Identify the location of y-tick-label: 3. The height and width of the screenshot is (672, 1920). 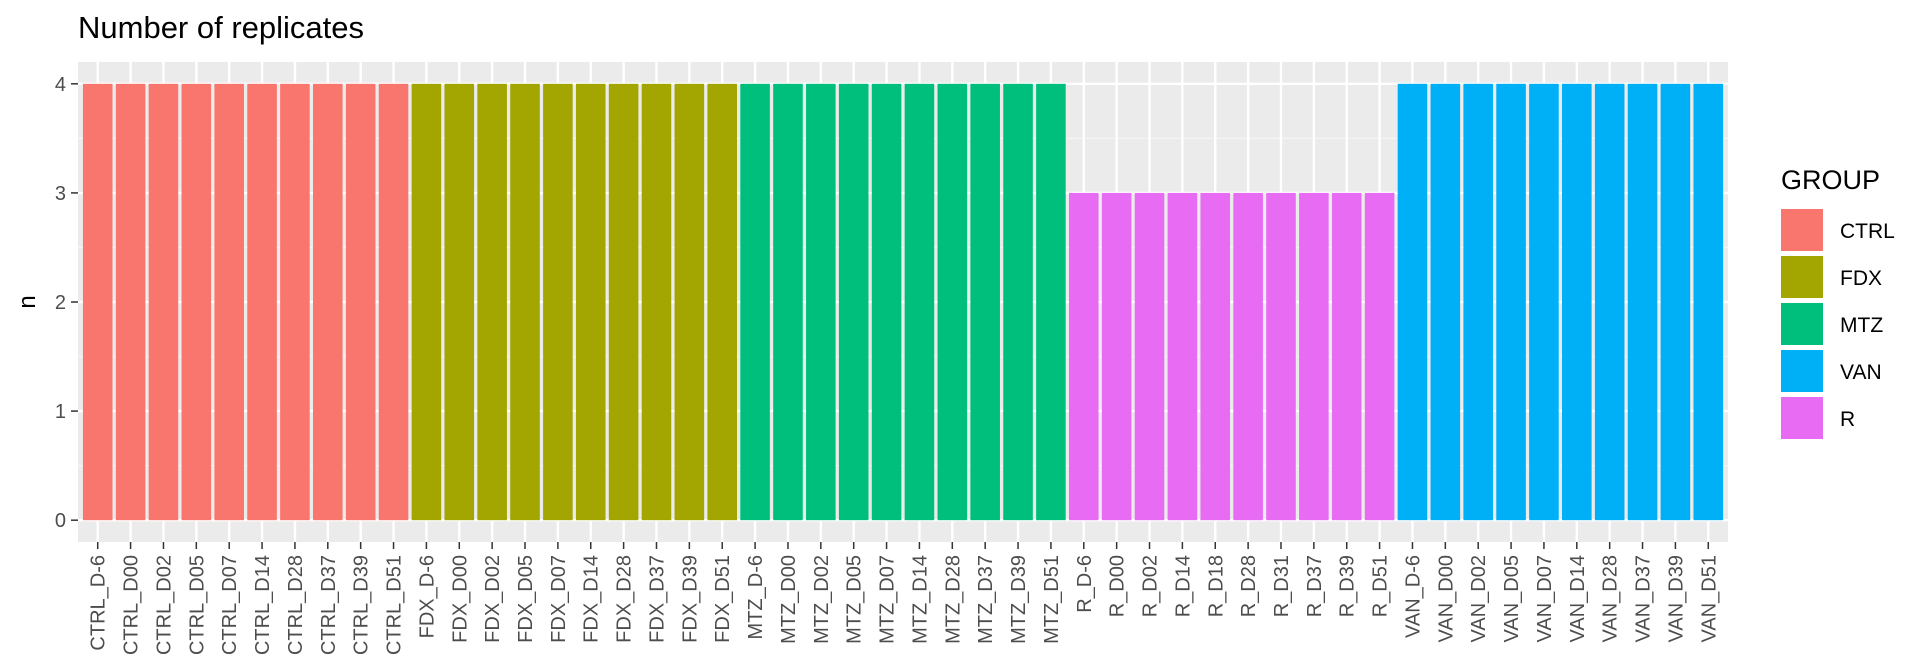
(60, 194).